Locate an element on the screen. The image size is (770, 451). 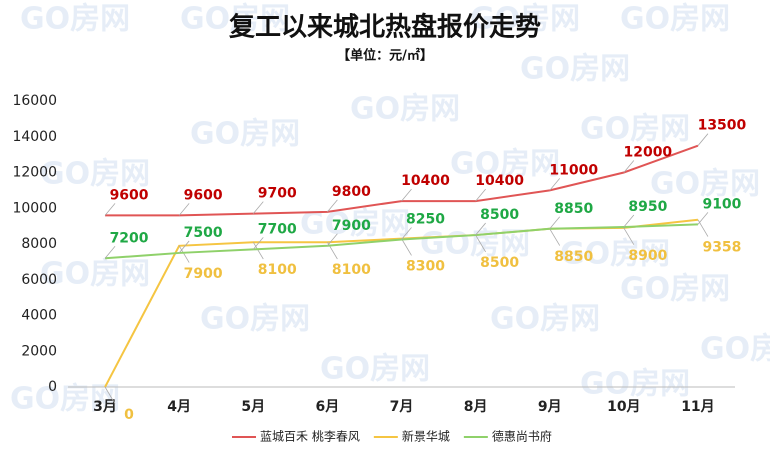
y-tick-label: 4000 is located at coordinates (39, 316).